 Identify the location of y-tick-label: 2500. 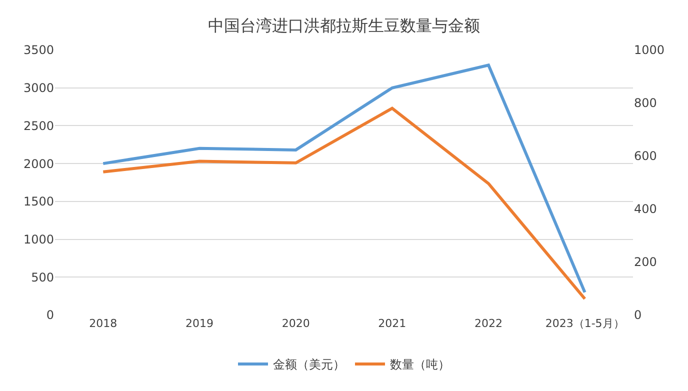
(38, 125).